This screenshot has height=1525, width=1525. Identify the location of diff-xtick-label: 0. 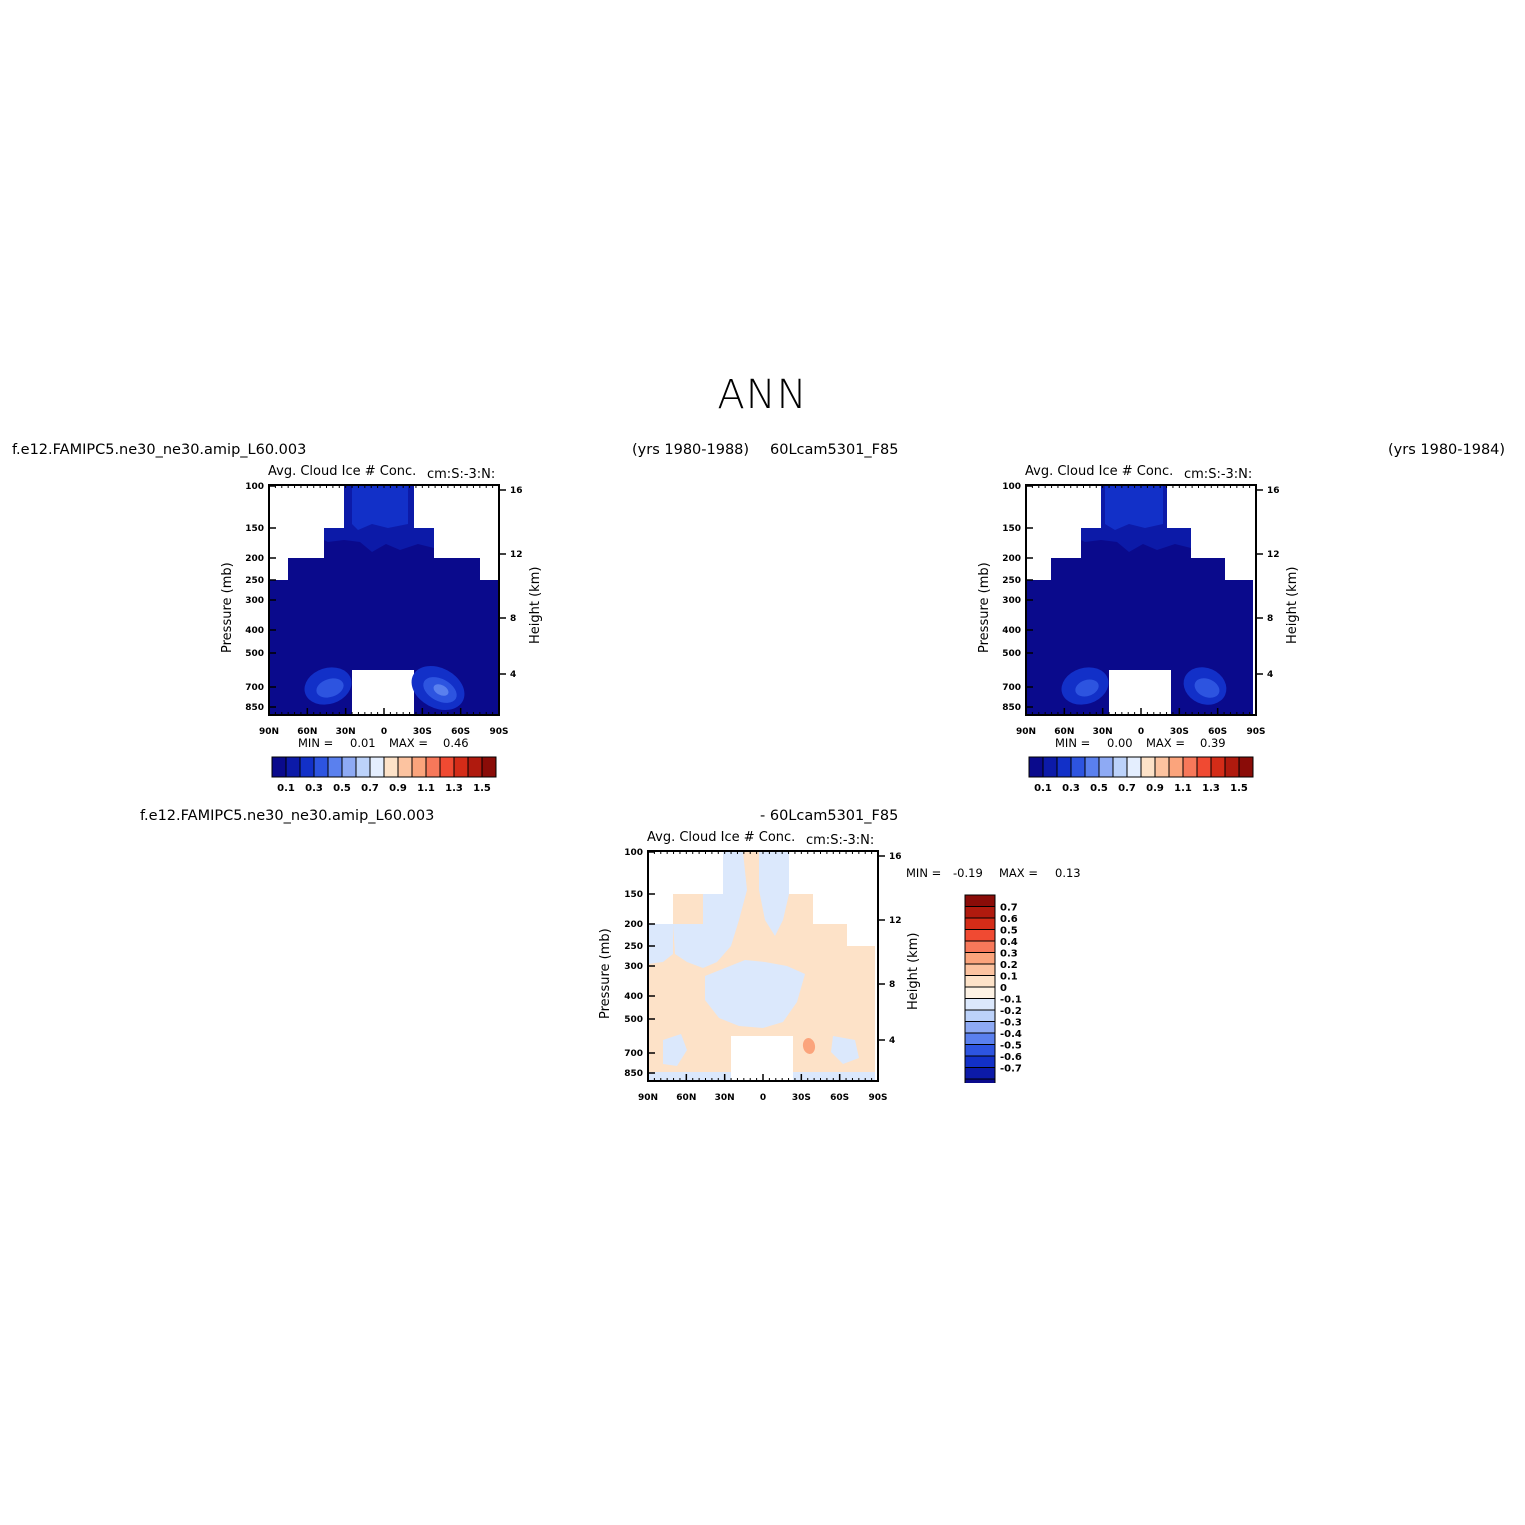
(763, 1098).